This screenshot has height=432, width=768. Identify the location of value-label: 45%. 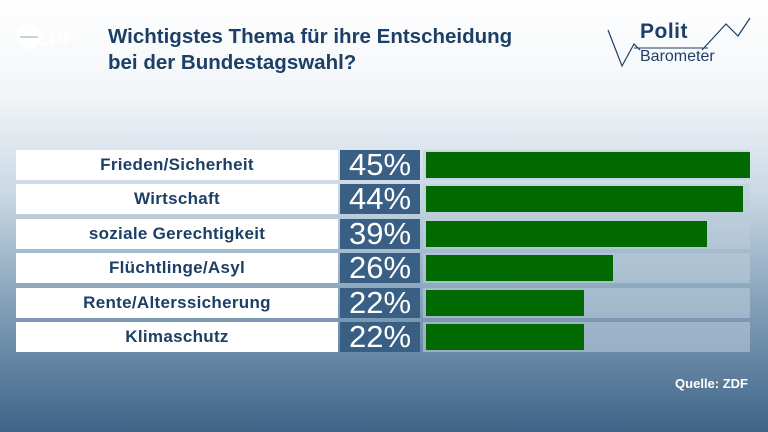
(380, 164).